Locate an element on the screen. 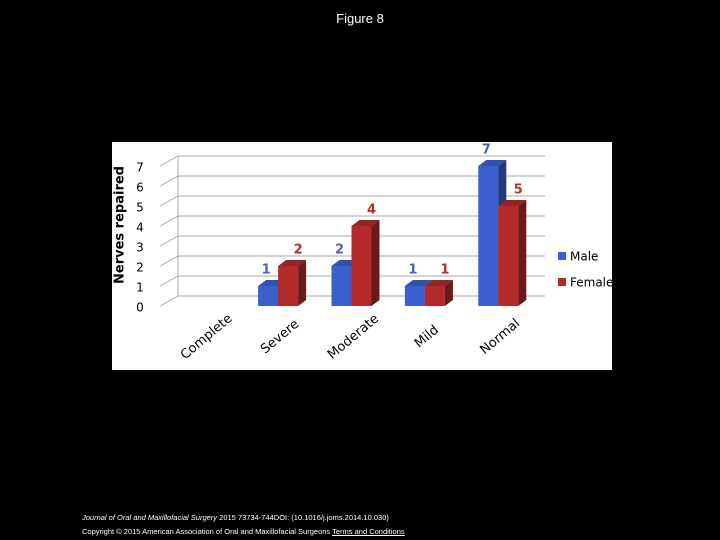  legend-label: Male is located at coordinates (584, 257).